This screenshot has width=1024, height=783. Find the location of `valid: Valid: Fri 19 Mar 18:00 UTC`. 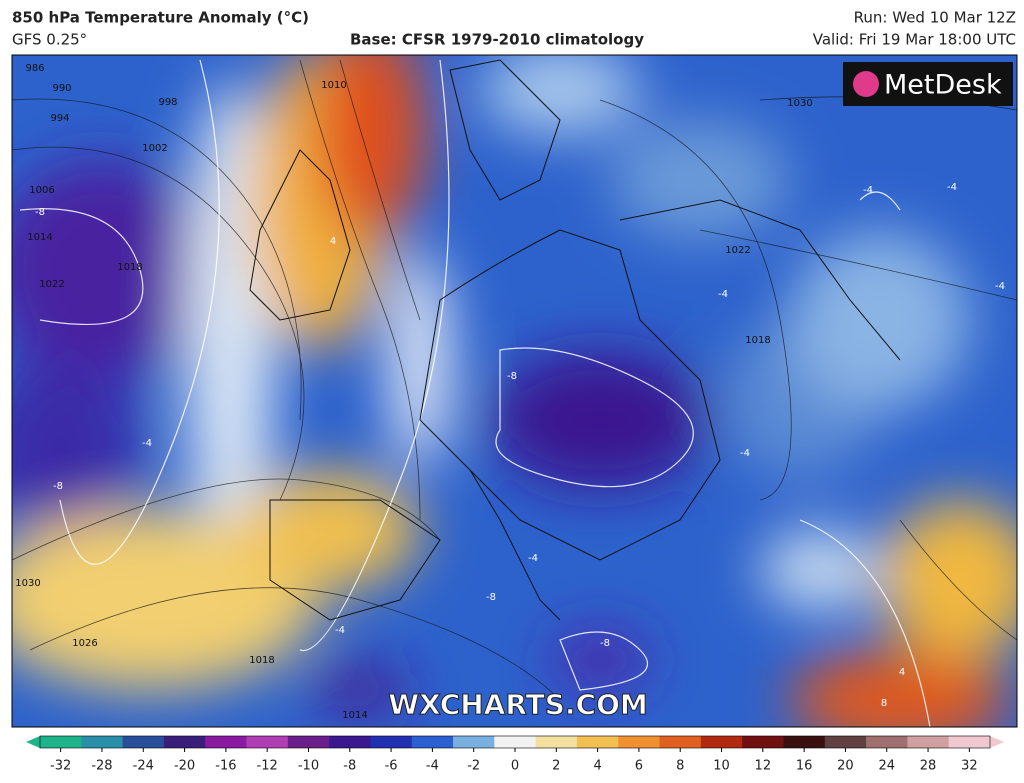

valid: Valid: Fri 19 Mar 18:00 UTC is located at coordinates (914, 40).